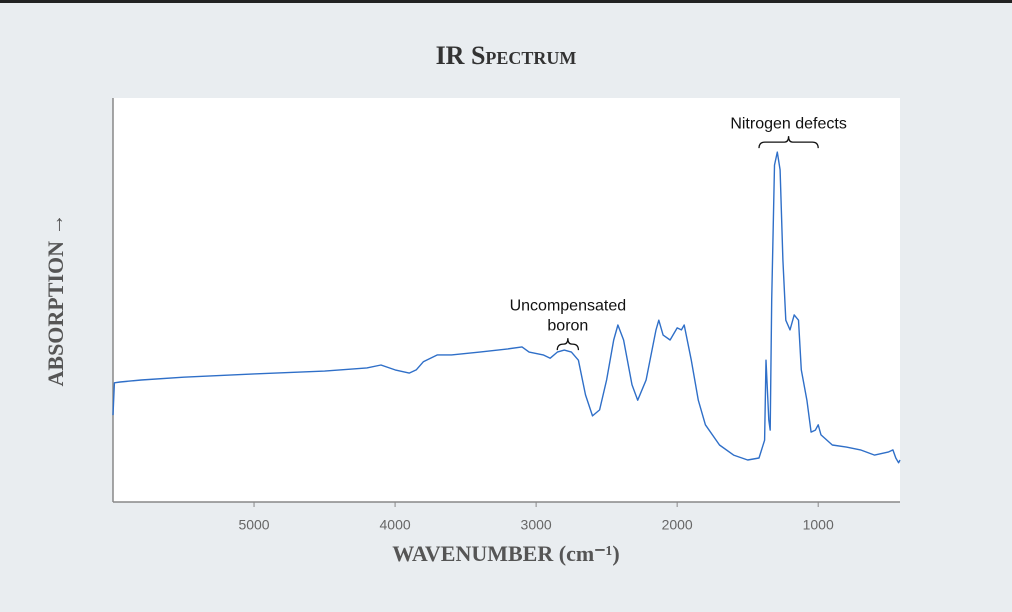  What do you see at coordinates (536, 525) in the screenshot?
I see `x-tick-label: 3000` at bounding box center [536, 525].